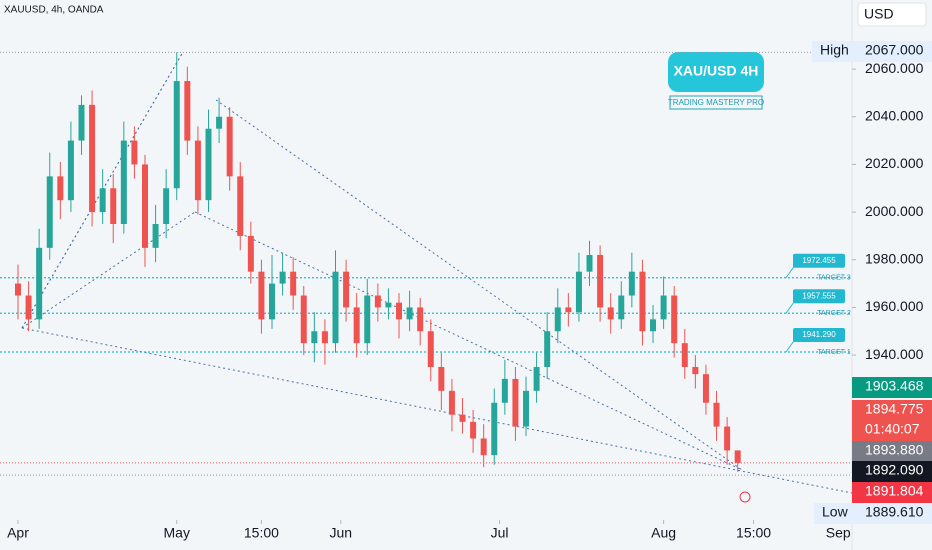  Describe the element at coordinates (894, 470) in the screenshot. I see `price-tag: 1892.090` at that location.